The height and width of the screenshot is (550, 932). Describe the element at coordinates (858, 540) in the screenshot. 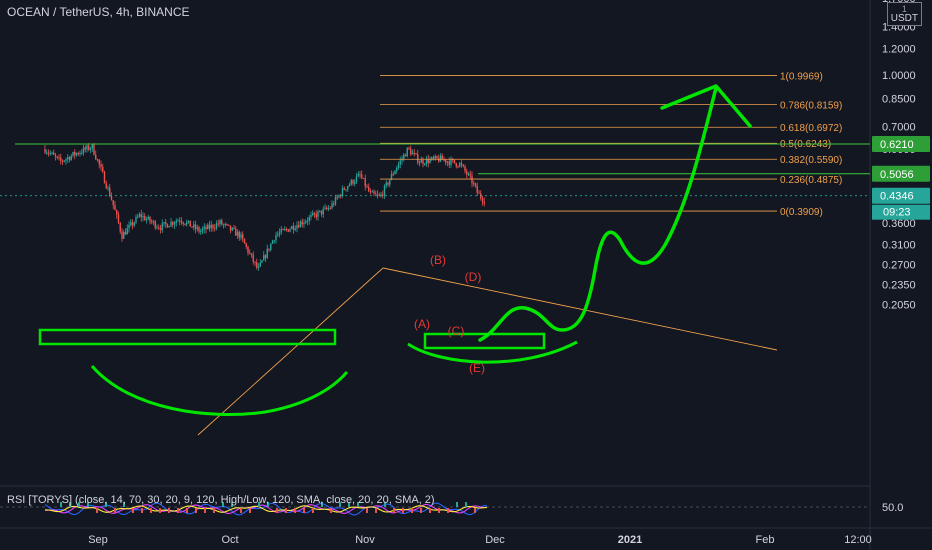

I see `time-tick-label: 12:00` at that location.